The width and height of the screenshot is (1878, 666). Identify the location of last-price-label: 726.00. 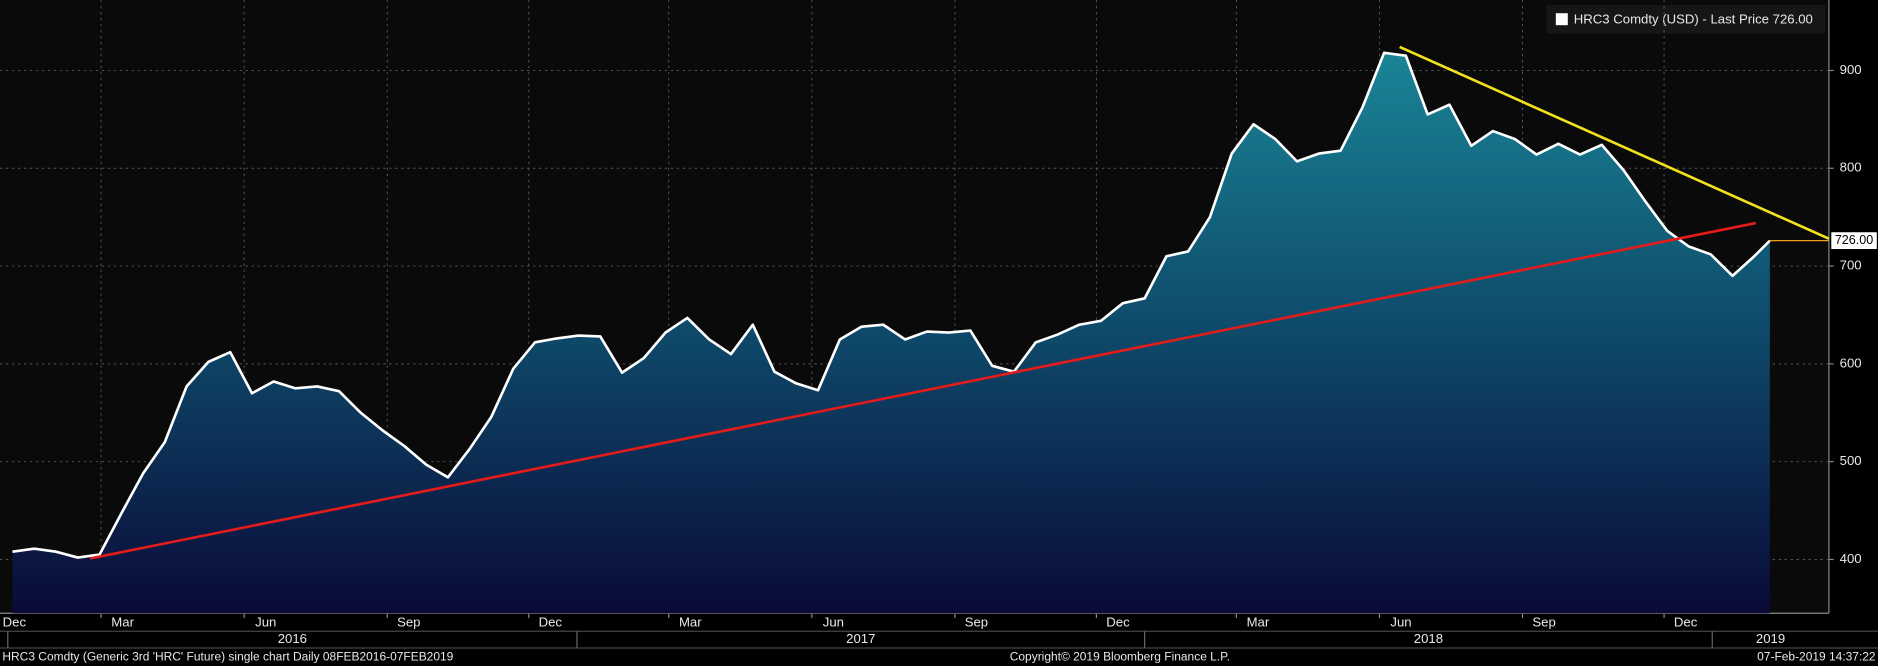
(1854, 240).